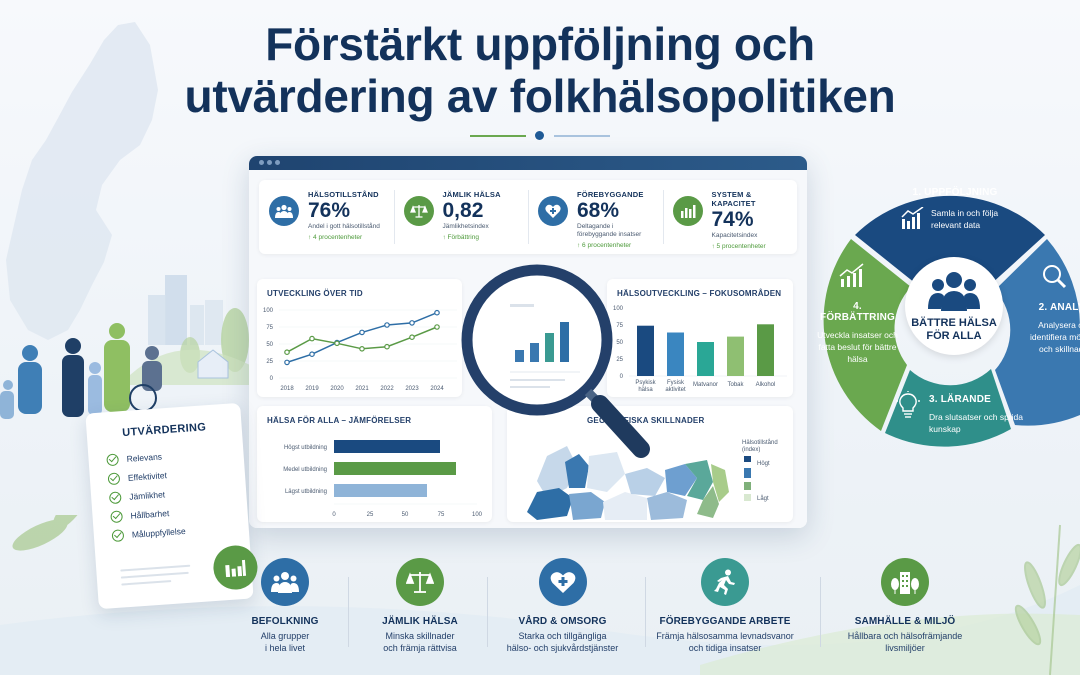 This screenshot has height=675, width=1080. Describe the element at coordinates (420, 636) in the screenshot. I see `category-desc: Minska skillnader` at that location.